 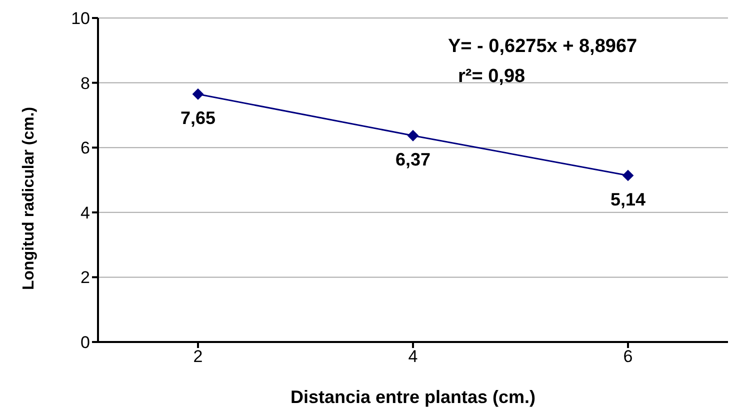 What do you see at coordinates (413, 396) in the screenshot?
I see `x-axis-title: Distancia entre plantas (cm.)` at bounding box center [413, 396].